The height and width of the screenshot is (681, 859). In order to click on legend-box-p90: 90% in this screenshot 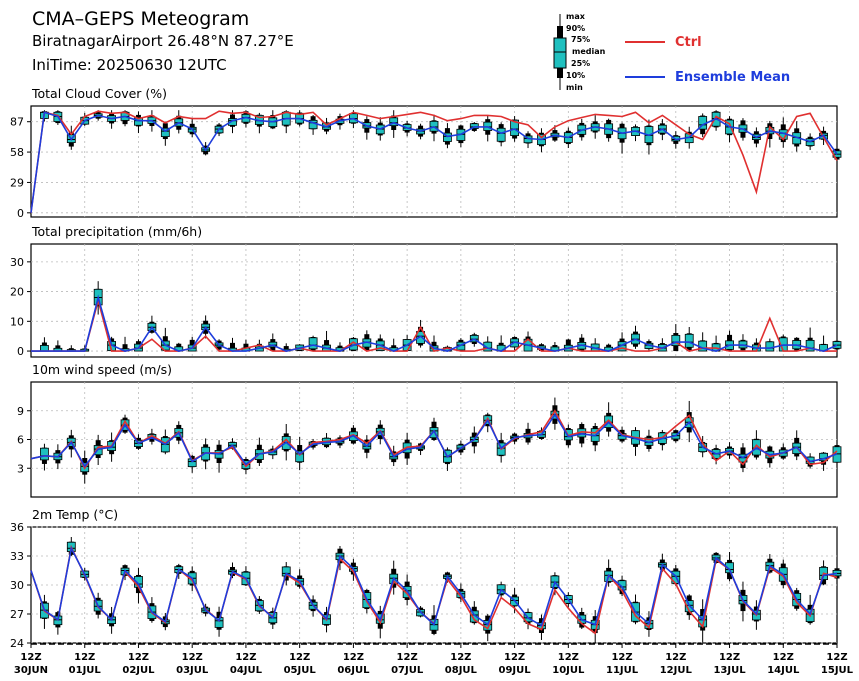, I will do `click(576, 28)`.